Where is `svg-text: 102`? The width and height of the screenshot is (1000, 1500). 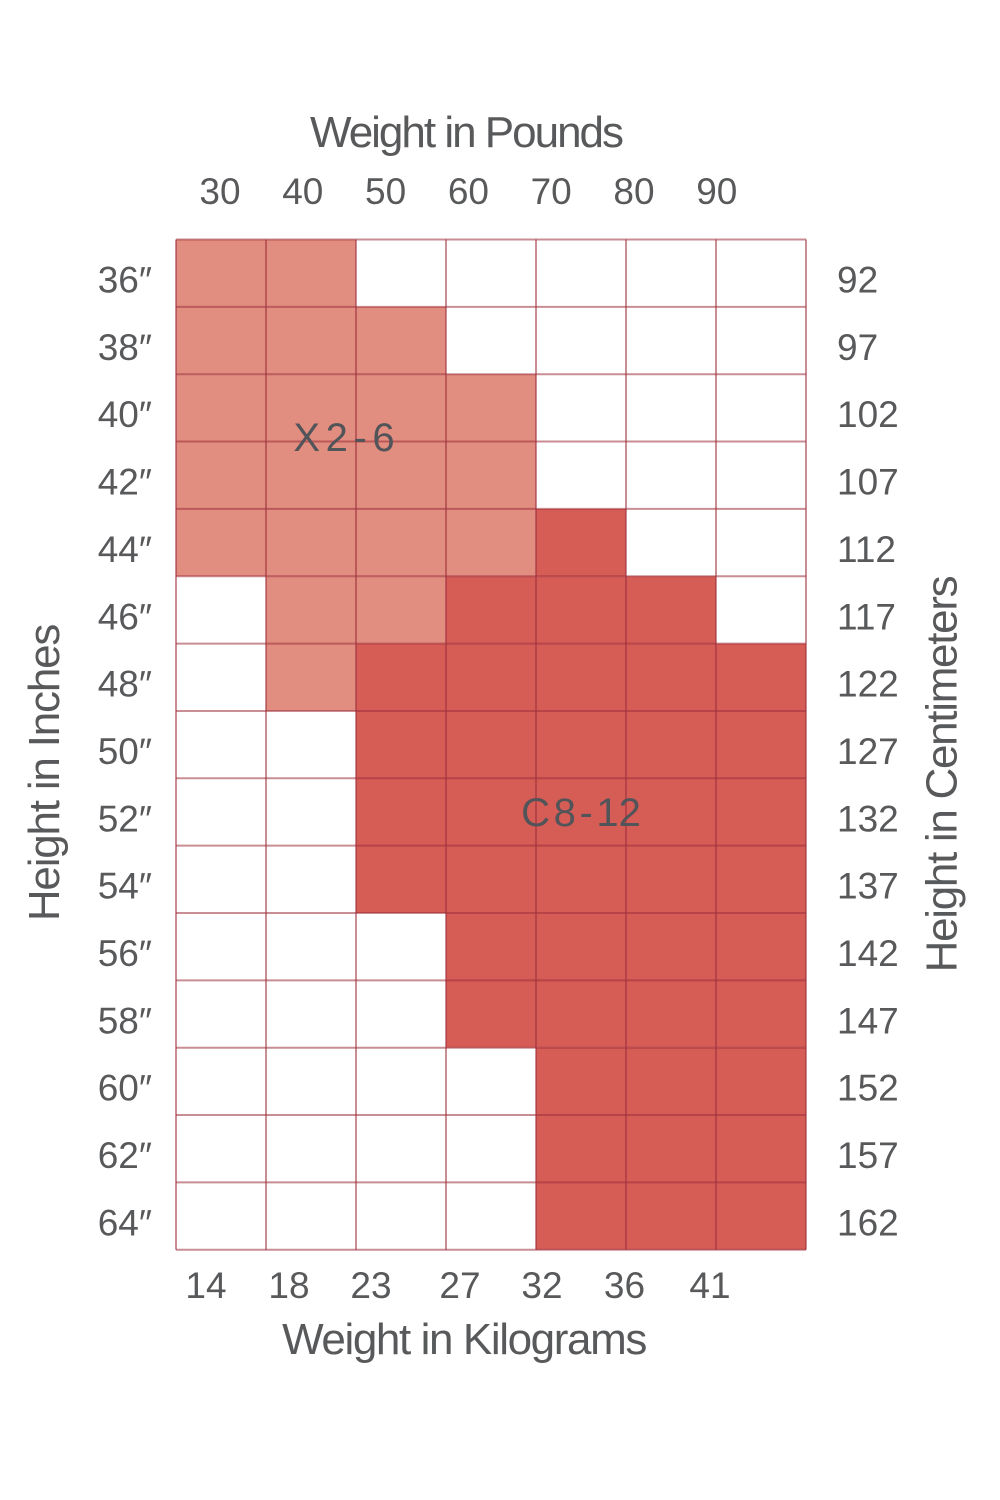 svg-text: 102 is located at coordinates (868, 414).